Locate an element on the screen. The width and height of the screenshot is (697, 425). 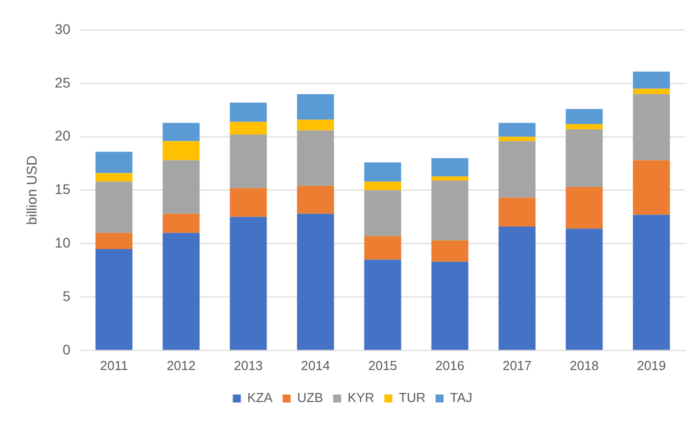
x-tick-label: 2013 is located at coordinates (248, 365).